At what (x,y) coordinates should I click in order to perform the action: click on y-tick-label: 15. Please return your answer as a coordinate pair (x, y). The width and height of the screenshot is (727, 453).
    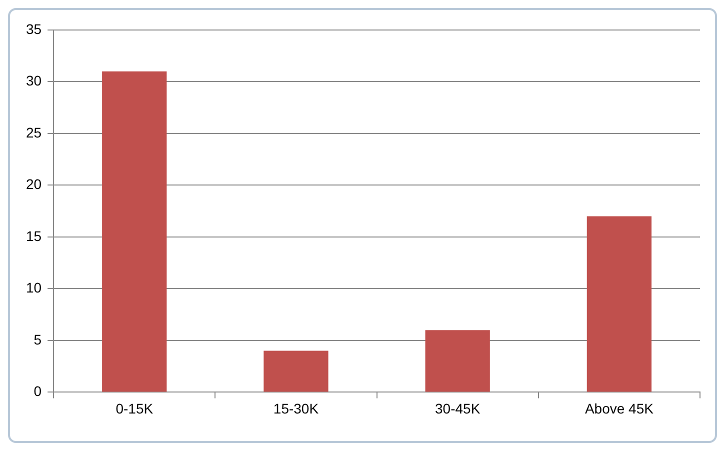
    Looking at the image, I should click on (34, 236).